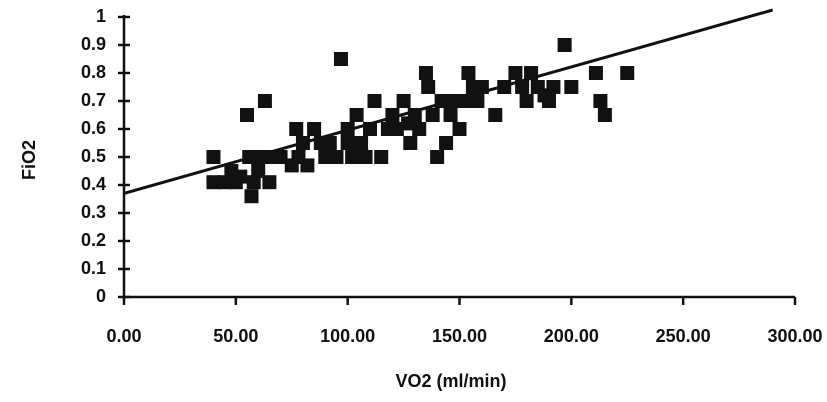  What do you see at coordinates (93, 44) in the screenshot?
I see `y-tick-label: 0.9` at bounding box center [93, 44].